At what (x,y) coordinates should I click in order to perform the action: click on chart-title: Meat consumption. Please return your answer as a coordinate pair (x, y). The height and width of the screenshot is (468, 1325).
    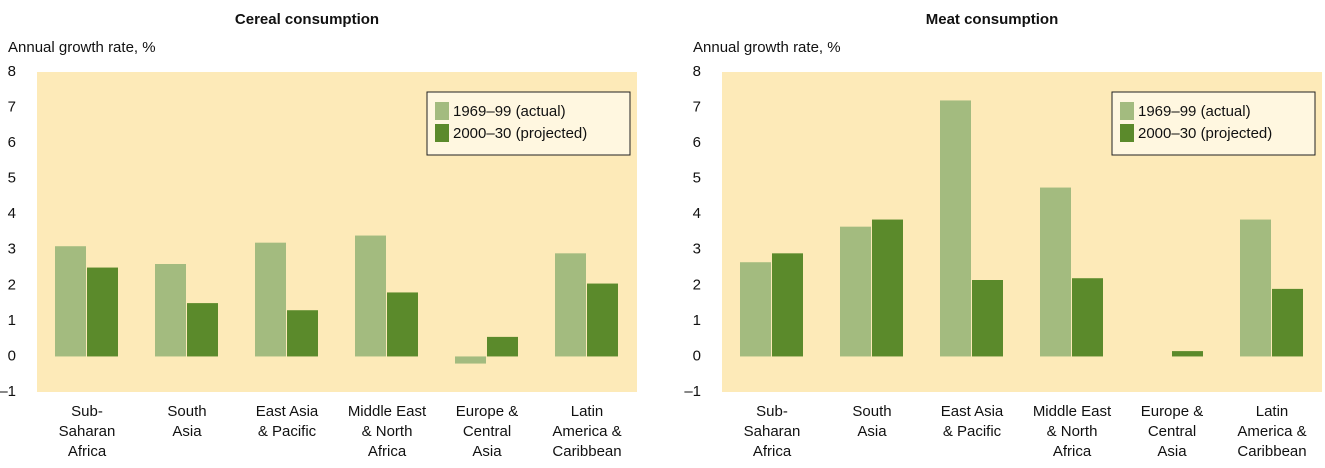
    Looking at the image, I should click on (992, 19).